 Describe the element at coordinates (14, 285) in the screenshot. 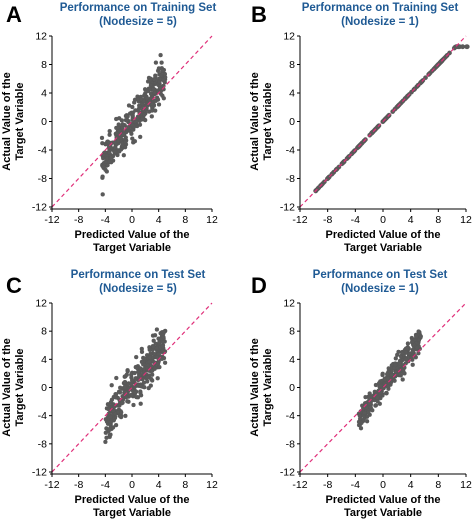

I see `panel-letter: C` at that location.